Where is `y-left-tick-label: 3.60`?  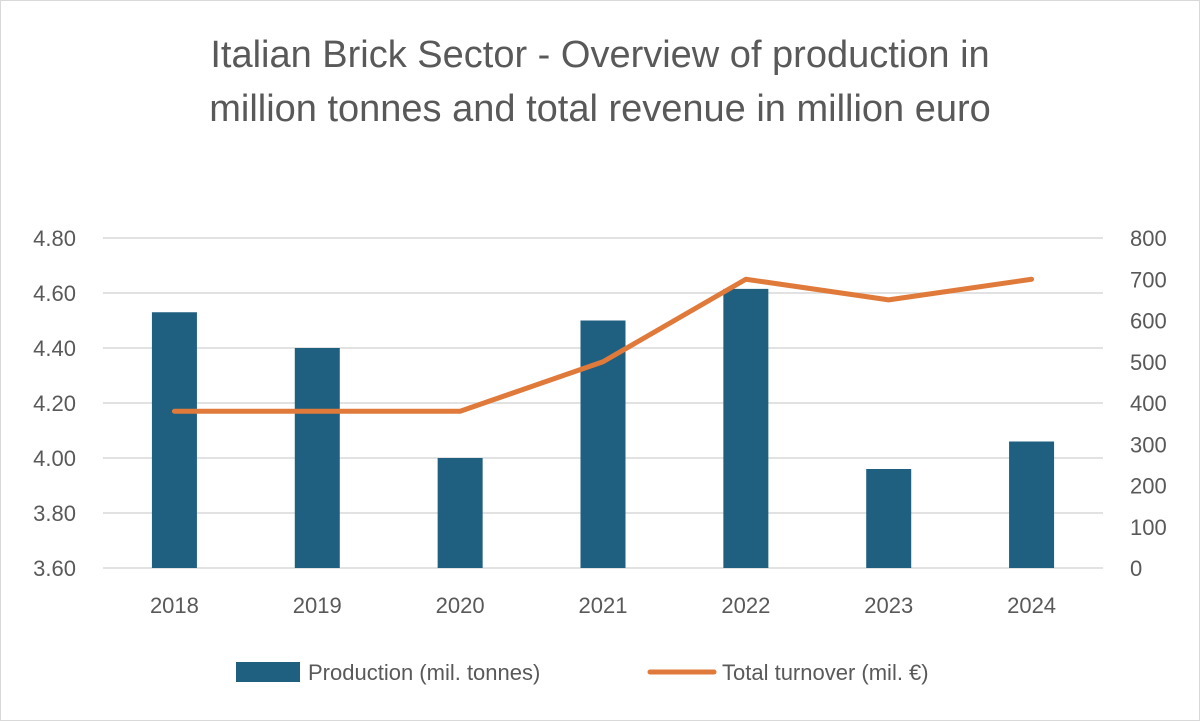
y-left-tick-label: 3.60 is located at coordinates (54, 568).